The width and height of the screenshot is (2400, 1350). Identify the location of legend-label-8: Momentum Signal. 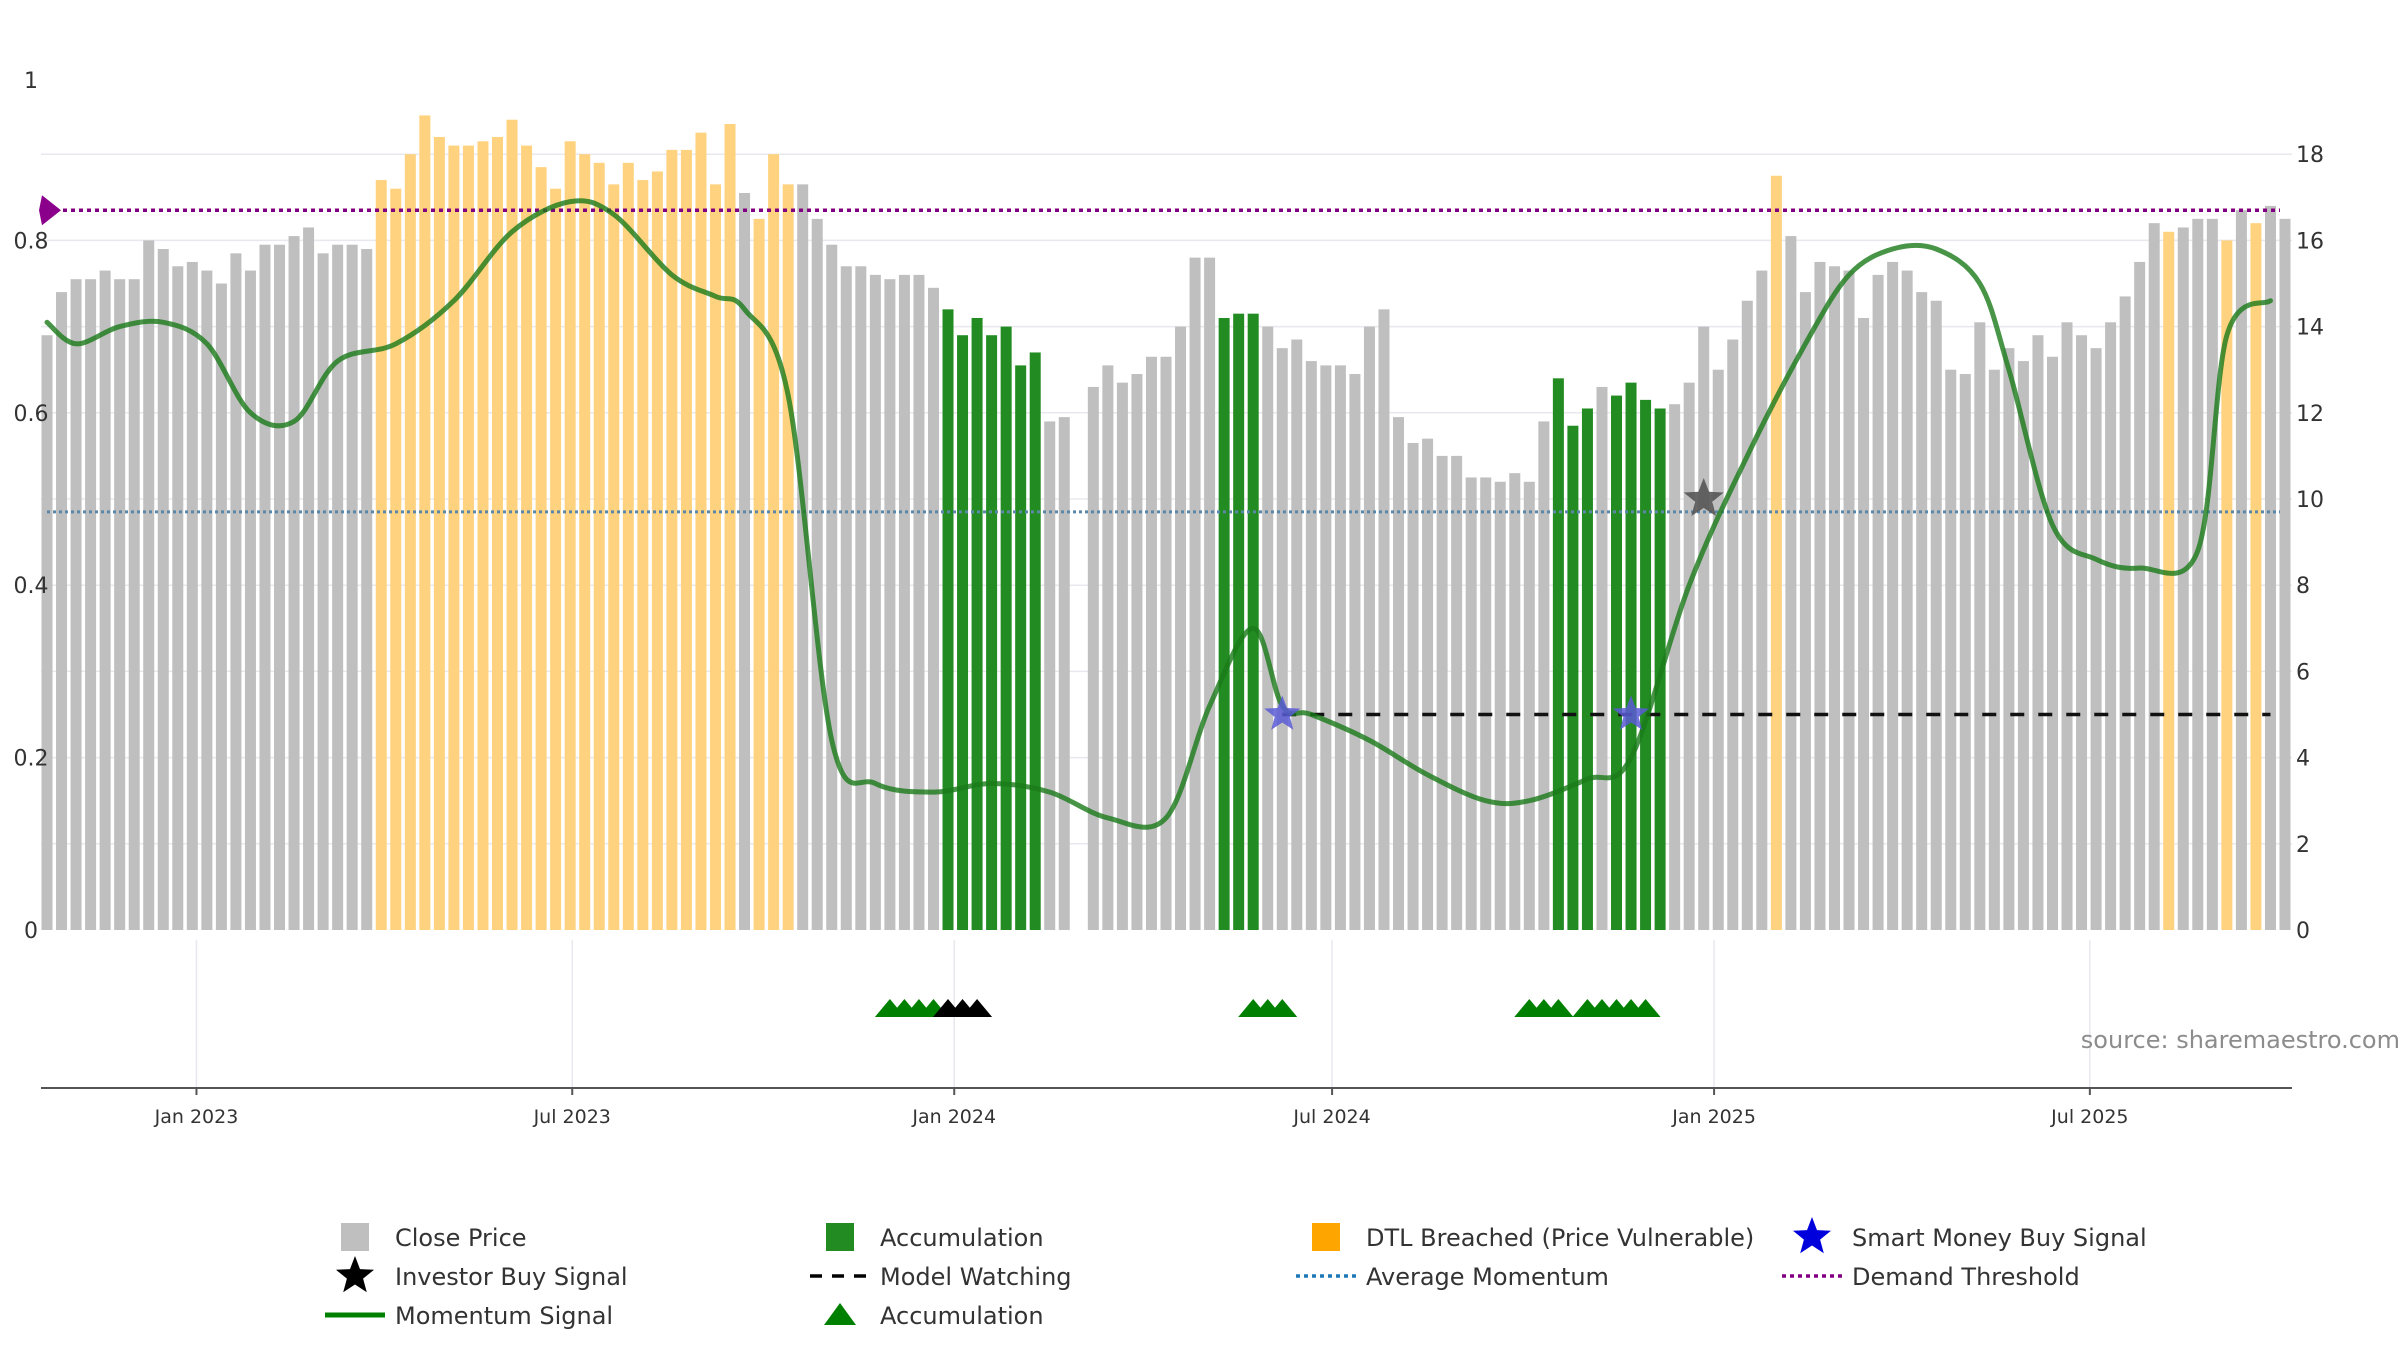
(504, 1316).